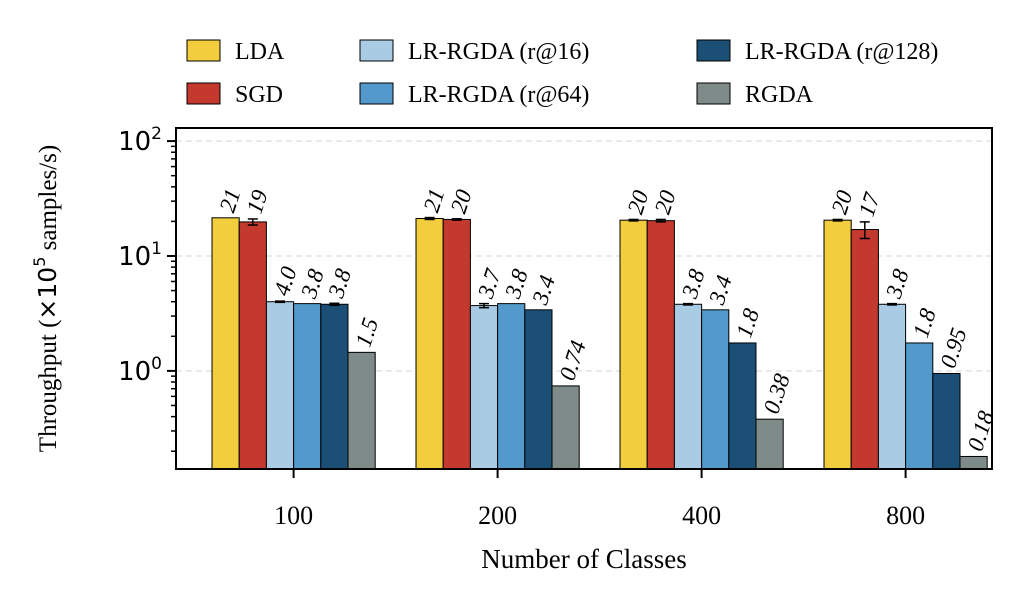 The height and width of the screenshot is (606, 1021). What do you see at coordinates (39, 262) in the screenshot?
I see `y-axis-label-exponent: 5` at bounding box center [39, 262].